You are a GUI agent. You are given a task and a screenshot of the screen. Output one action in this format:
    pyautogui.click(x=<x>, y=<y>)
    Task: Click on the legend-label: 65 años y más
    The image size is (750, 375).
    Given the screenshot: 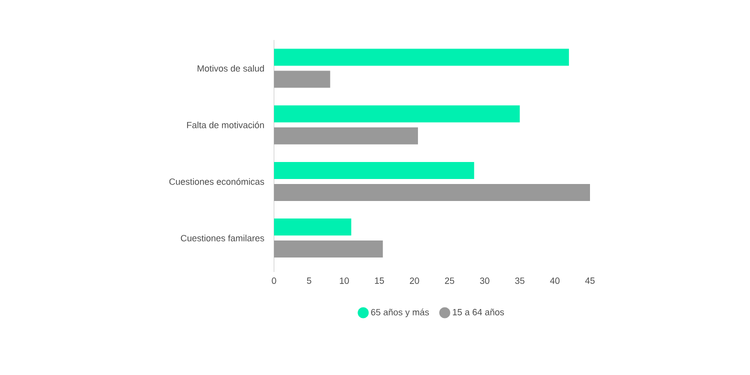 What is the action you would take?
    pyautogui.click(x=400, y=313)
    